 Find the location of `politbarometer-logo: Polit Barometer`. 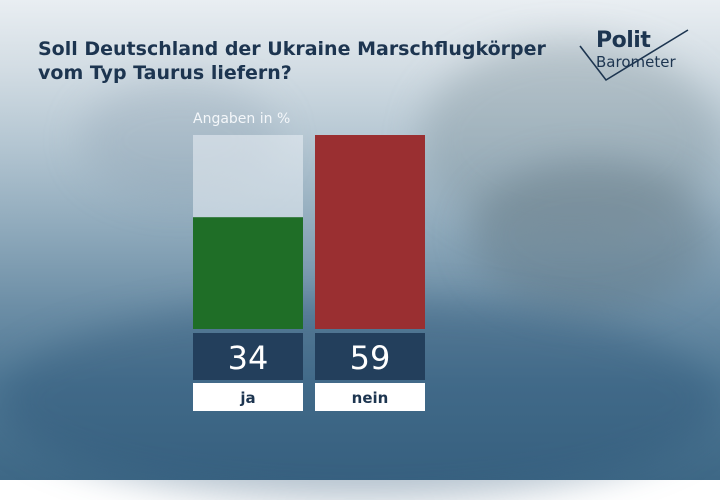

politbarometer-logo: Polit Barometer is located at coordinates (638, 52).